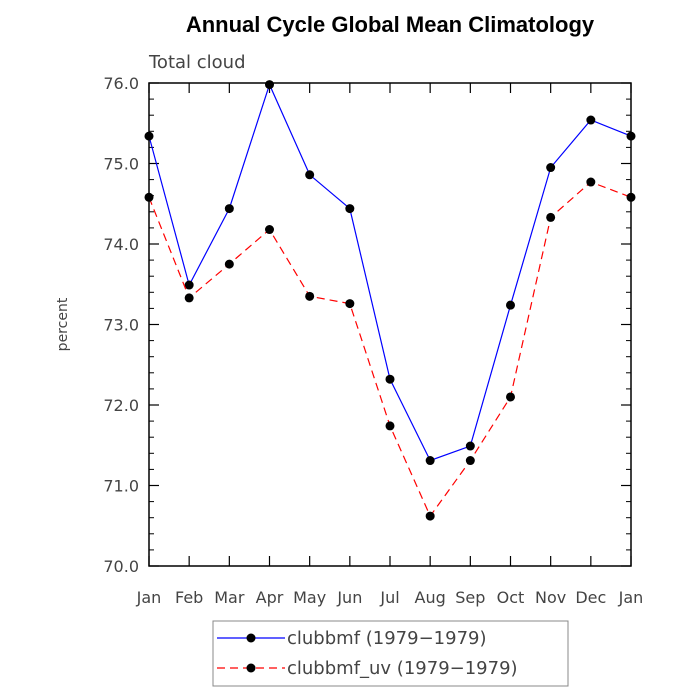  Describe the element at coordinates (121, 244) in the screenshot. I see `y-tick-label: 74.0` at that location.